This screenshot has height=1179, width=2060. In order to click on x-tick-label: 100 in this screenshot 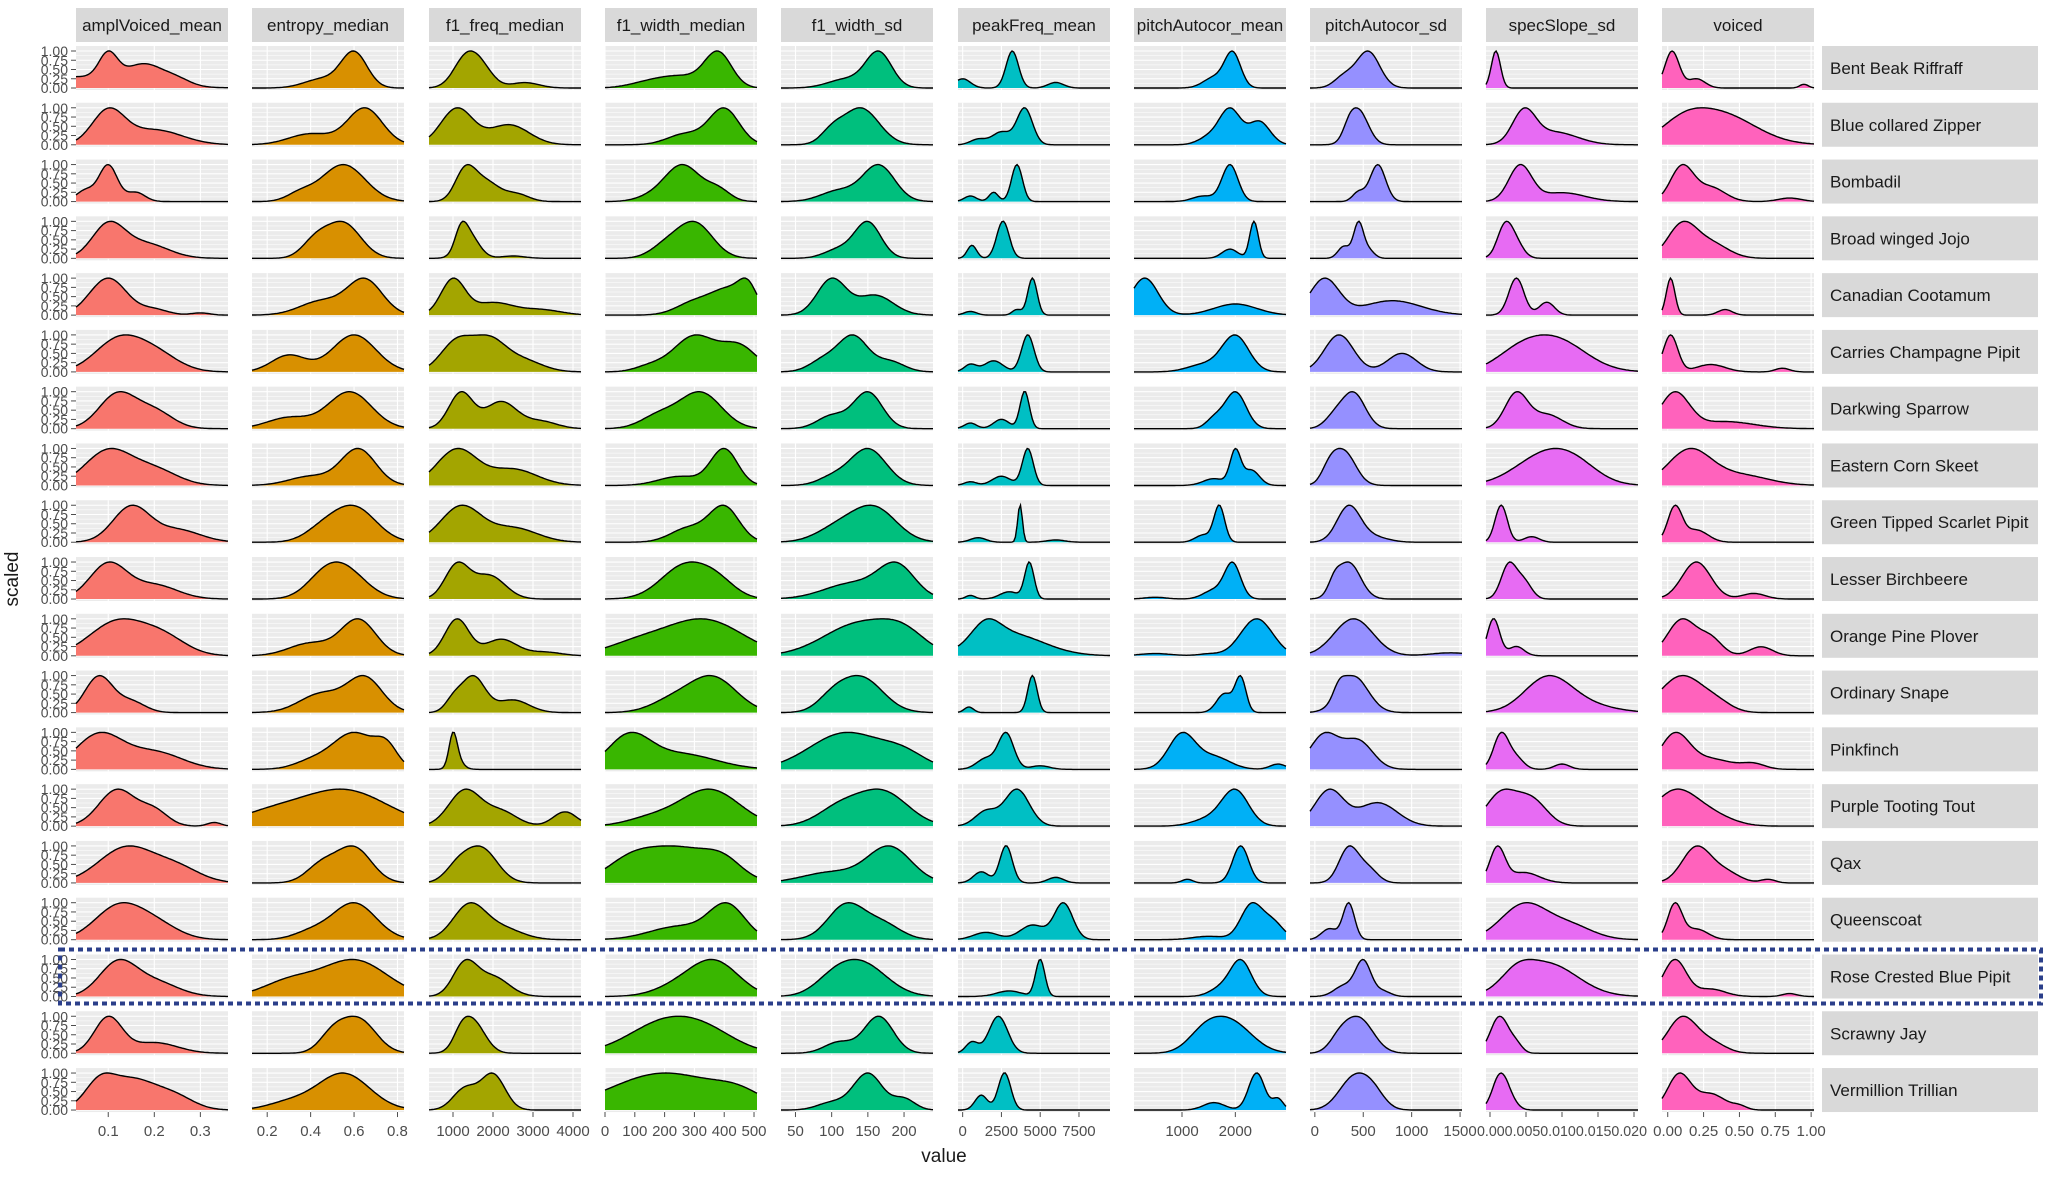, I will do `click(831, 1131)`.